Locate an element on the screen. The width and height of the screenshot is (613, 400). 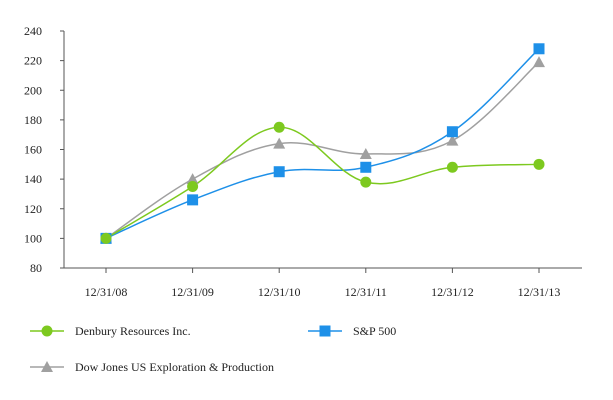
y-tick-label: 240 is located at coordinates (33, 31).